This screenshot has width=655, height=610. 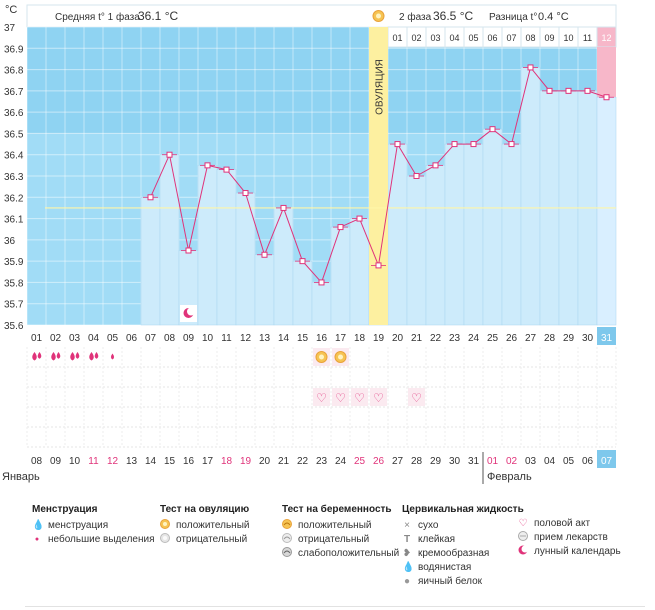 I want to click on ovulation-positive-core, so click(x=340, y=357).